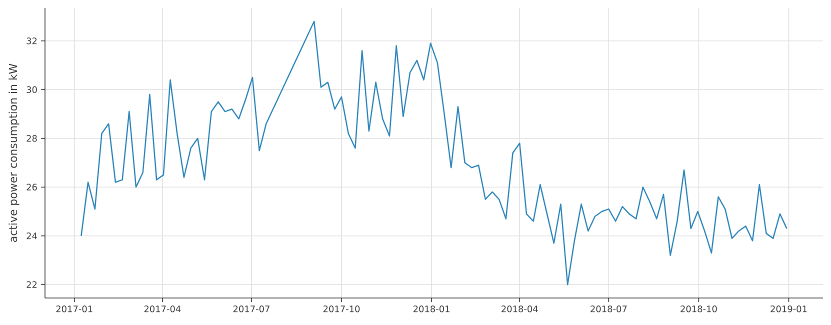 This screenshot has height=325, width=831. Describe the element at coordinates (31, 187) in the screenshot. I see `y-tick-label: 26` at that location.